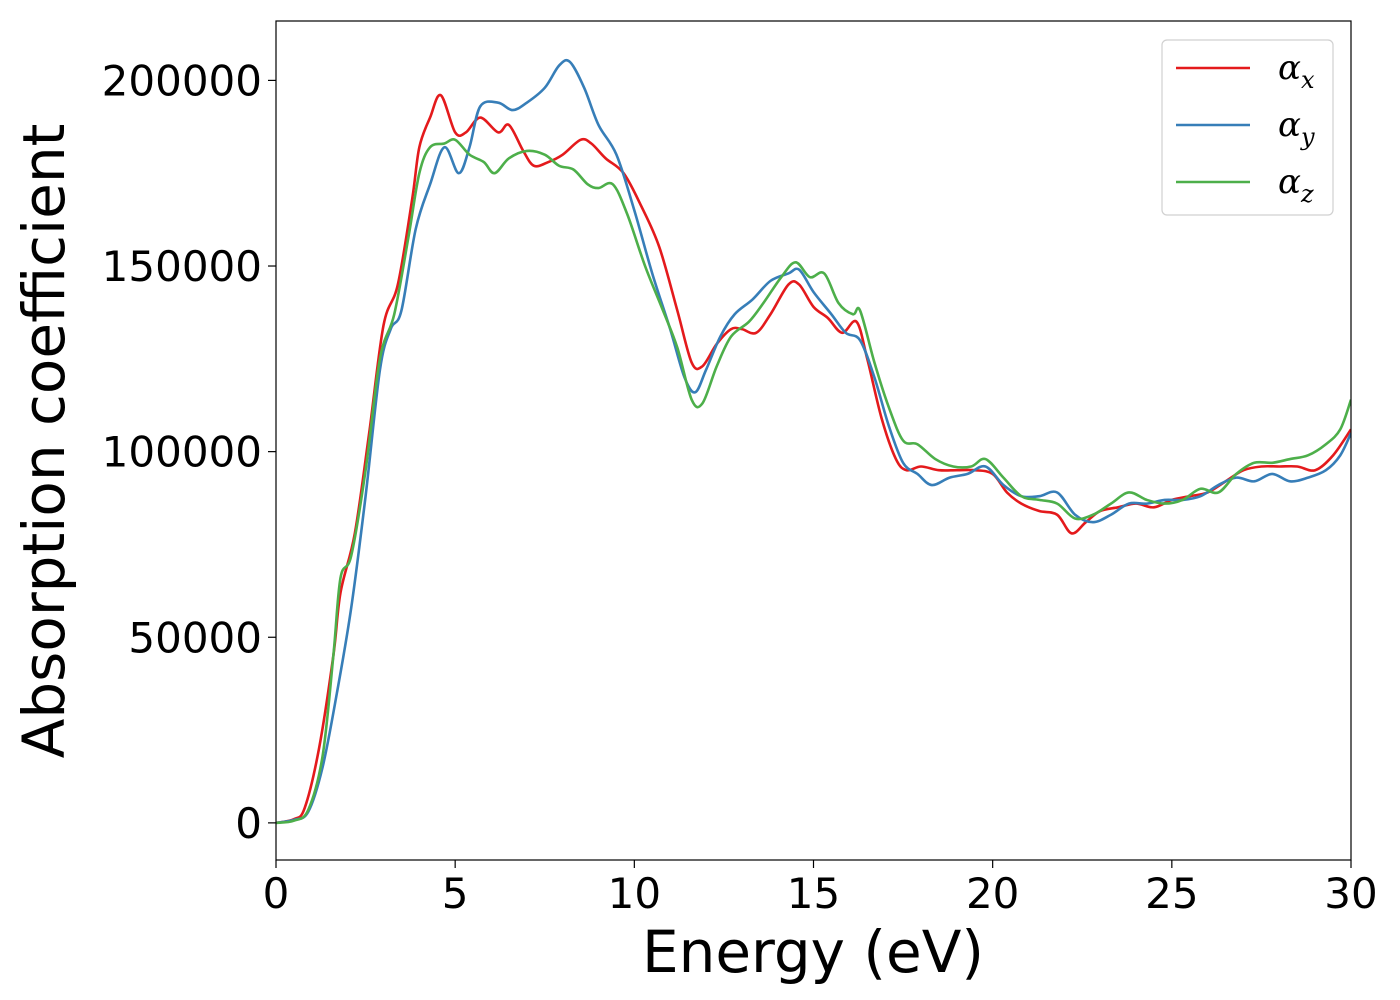  Describe the element at coordinates (813, 893) in the screenshot. I see `x-tick-label: 15` at that location.